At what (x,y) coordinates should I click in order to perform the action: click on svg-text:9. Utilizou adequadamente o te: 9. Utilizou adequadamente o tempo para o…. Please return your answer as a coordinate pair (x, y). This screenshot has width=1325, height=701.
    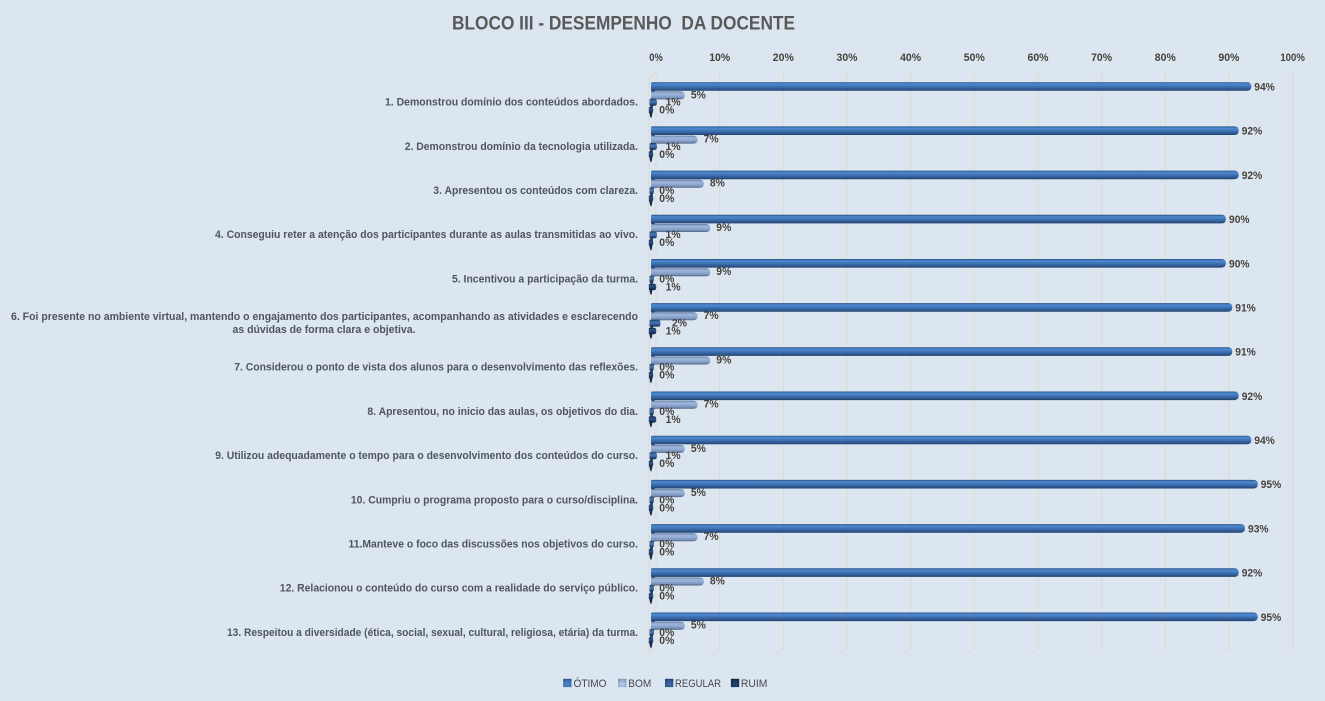
    Looking at the image, I should click on (426, 456).